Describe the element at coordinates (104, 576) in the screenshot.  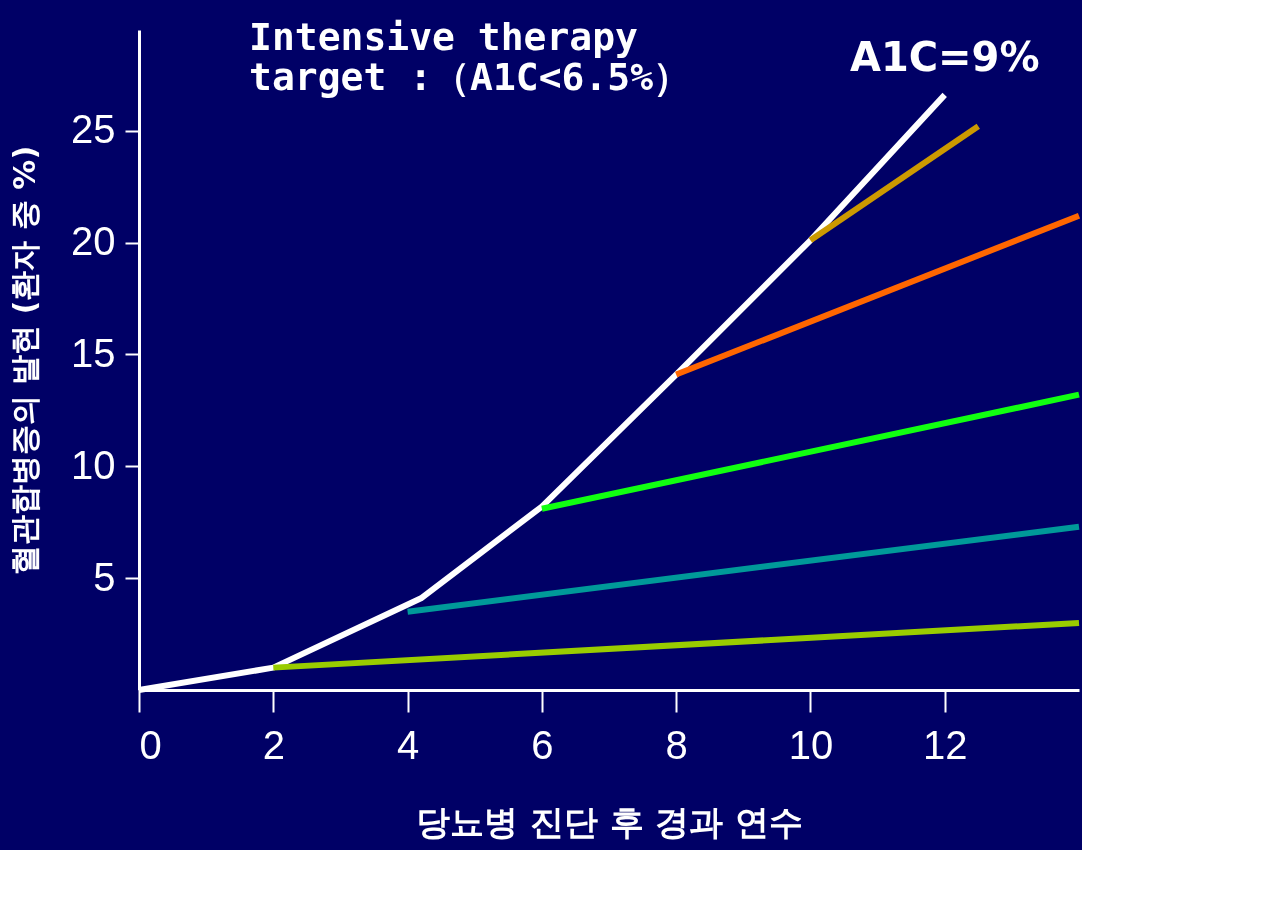
I see `y-tick-label: 5` at that location.